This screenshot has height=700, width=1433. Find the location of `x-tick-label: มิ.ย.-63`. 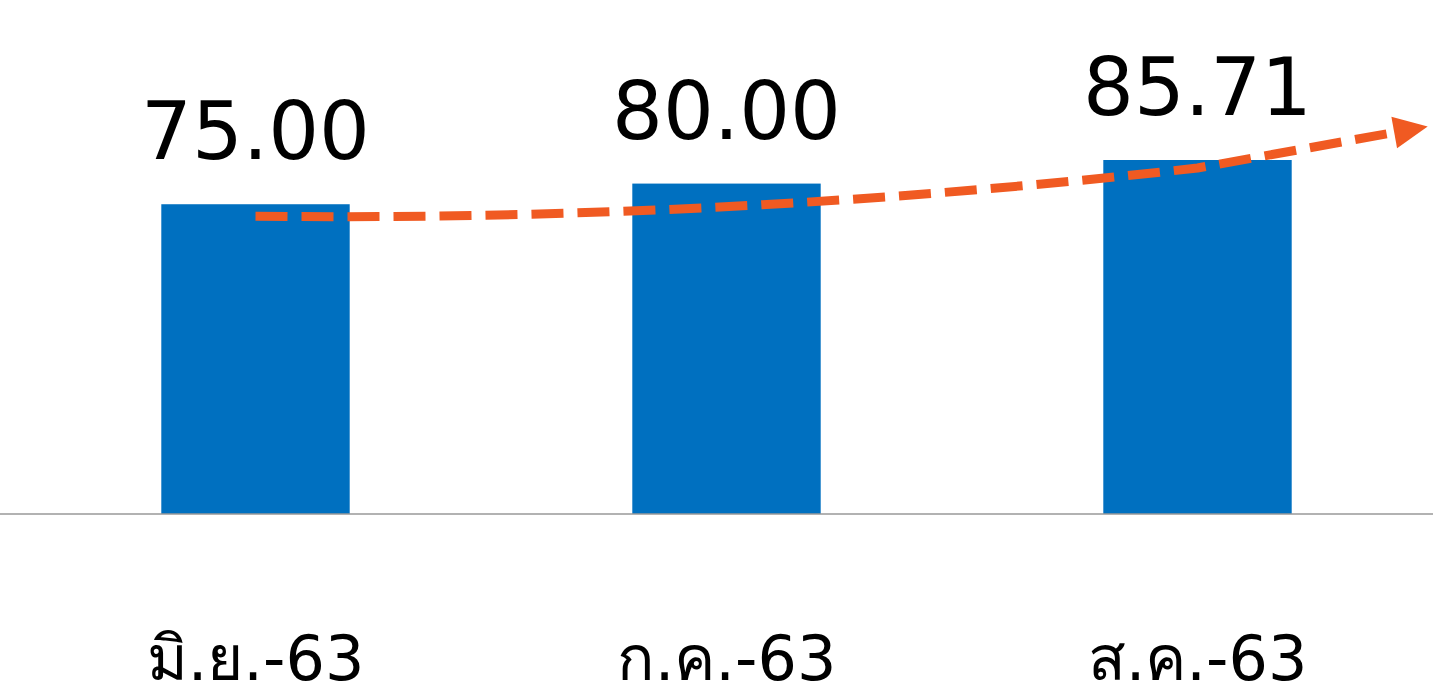

x-tick-label: มิ.ย.-63 is located at coordinates (255, 658).